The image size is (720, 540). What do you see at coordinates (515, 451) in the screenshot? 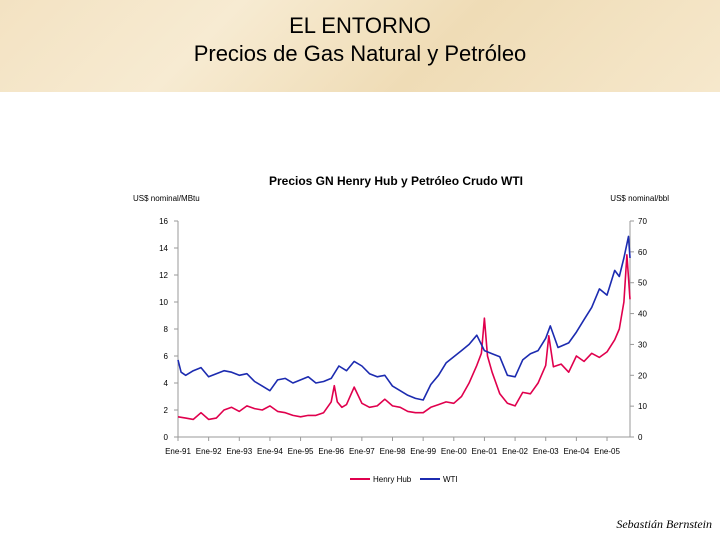
I see `x-tick-label: Ene-02` at bounding box center [515, 451].